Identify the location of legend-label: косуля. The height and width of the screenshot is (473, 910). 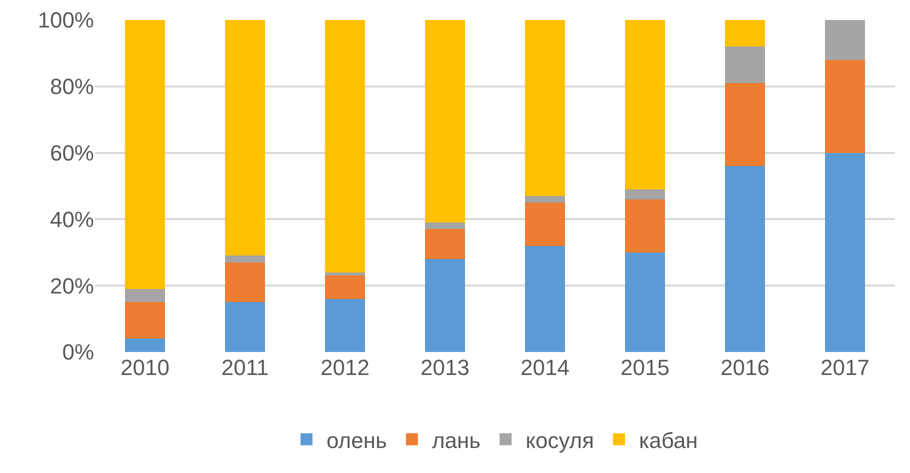
(560, 440).